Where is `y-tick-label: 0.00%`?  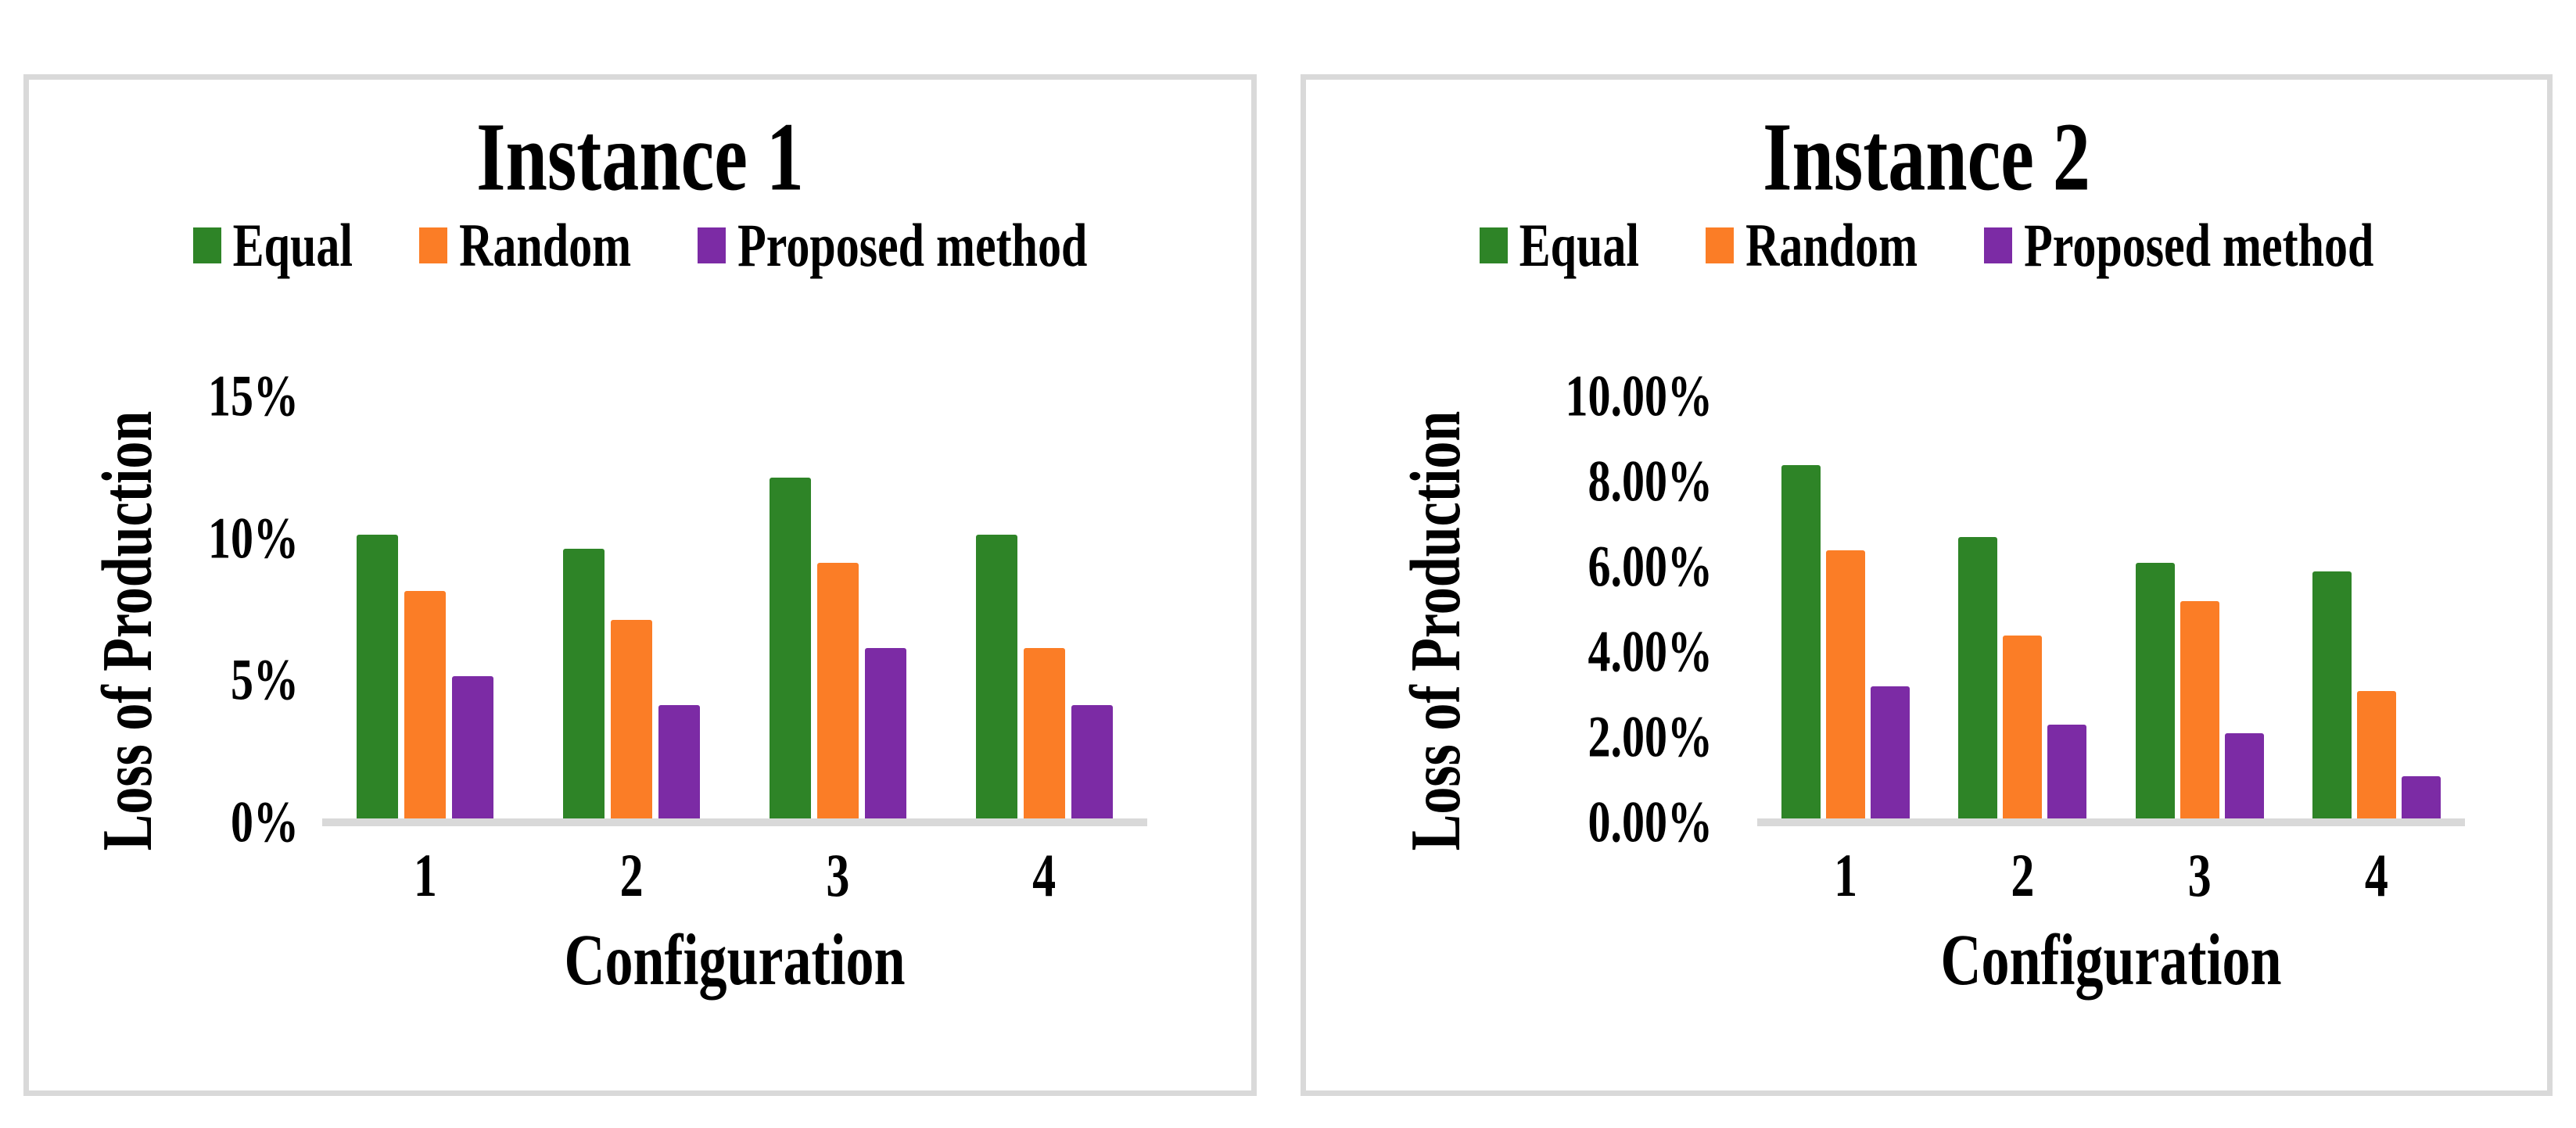
y-tick-label: 0.00% is located at coordinates (1651, 822).